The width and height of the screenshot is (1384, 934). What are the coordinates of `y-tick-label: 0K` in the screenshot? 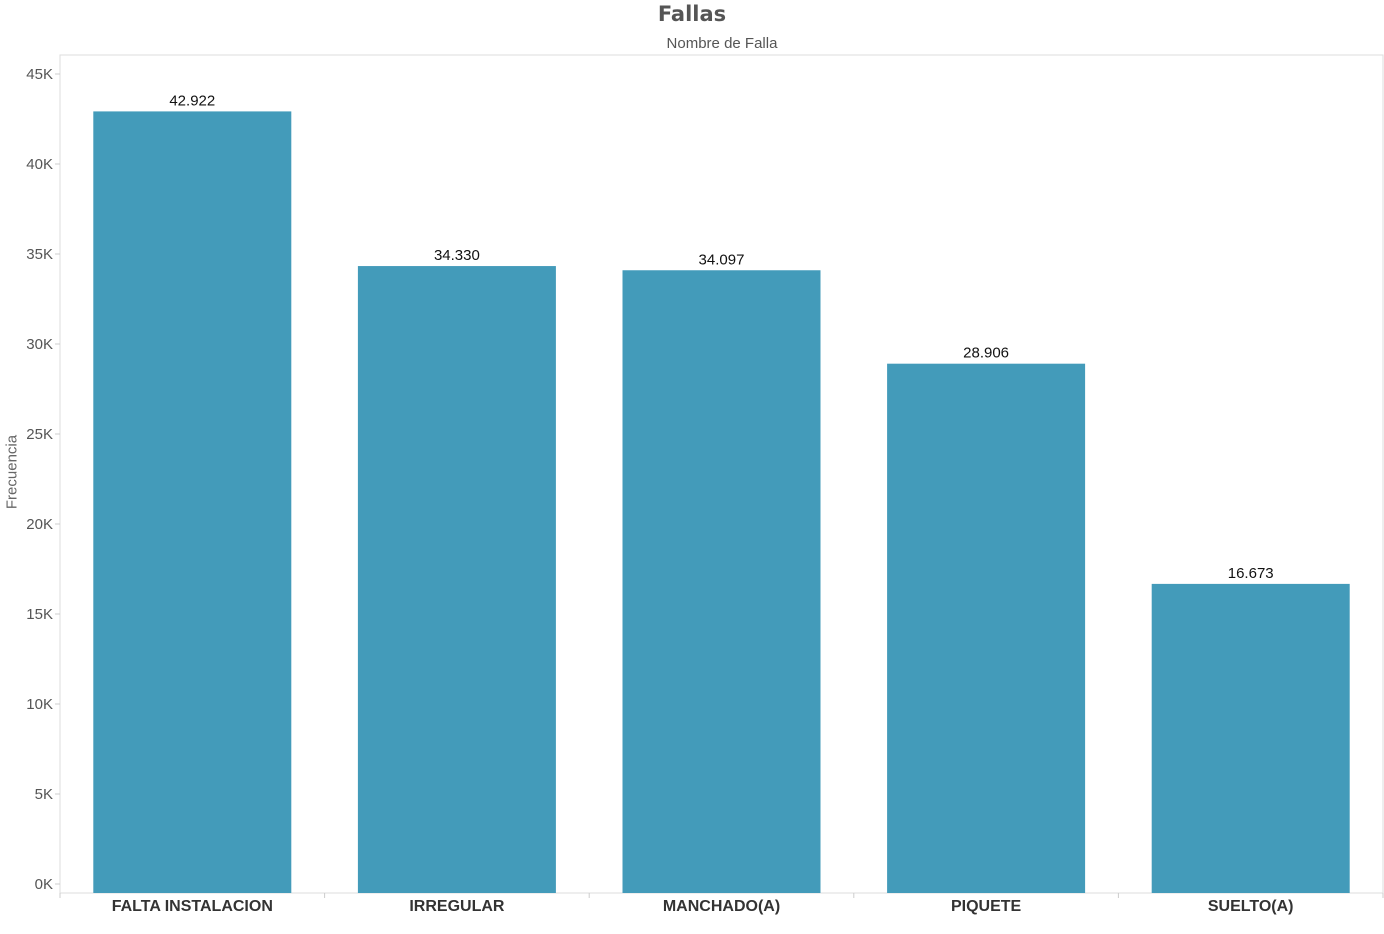 It's located at (44, 884).